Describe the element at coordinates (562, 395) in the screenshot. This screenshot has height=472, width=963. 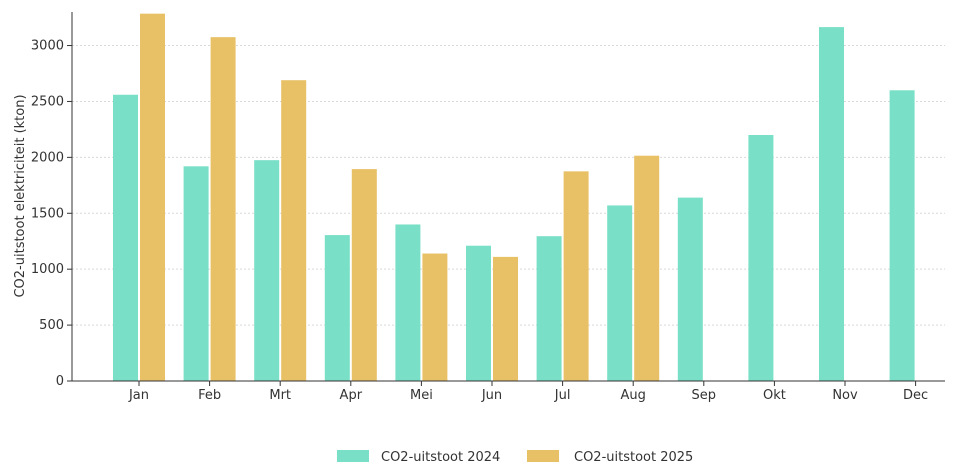
I see `x-tick-label: Jul` at that location.